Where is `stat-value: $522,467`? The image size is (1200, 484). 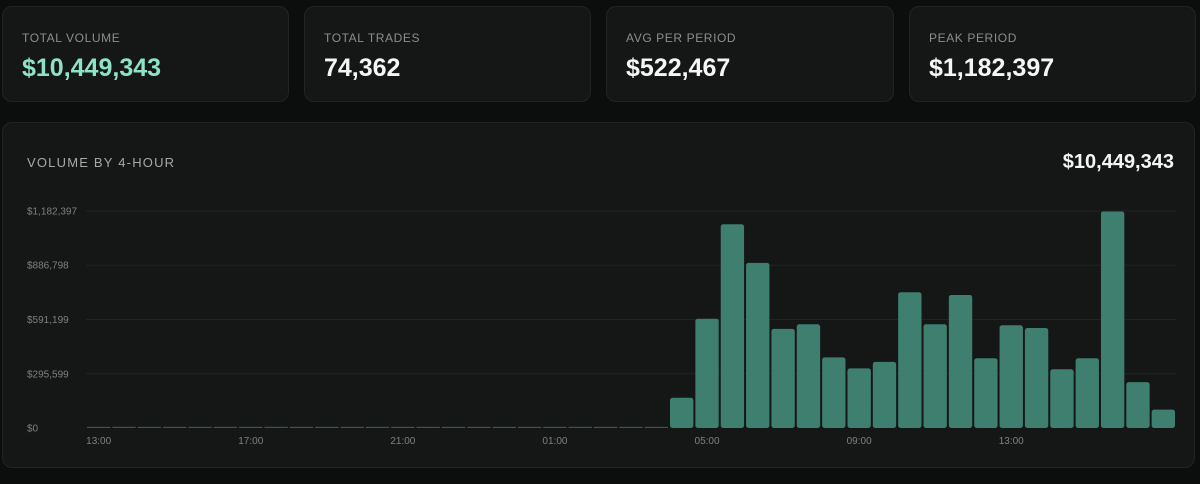 stat-value: $522,467 is located at coordinates (678, 68).